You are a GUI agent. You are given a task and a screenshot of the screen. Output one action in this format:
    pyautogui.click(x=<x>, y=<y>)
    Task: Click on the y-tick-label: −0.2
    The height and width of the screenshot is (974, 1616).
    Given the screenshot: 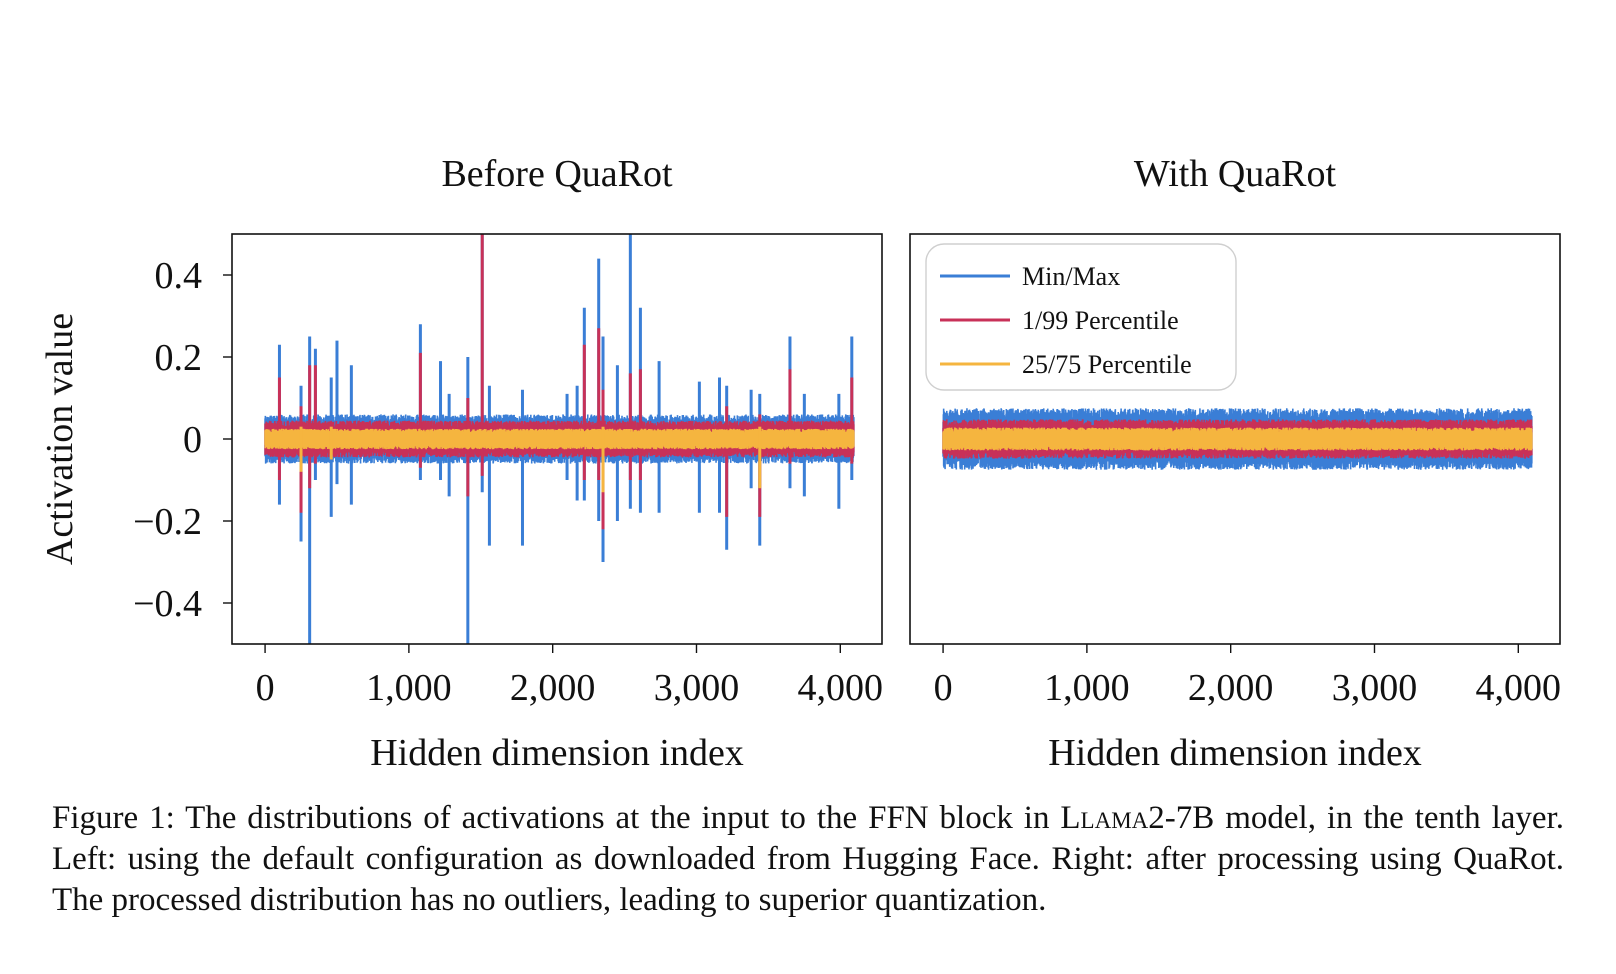 What is the action you would take?
    pyautogui.click(x=167, y=522)
    